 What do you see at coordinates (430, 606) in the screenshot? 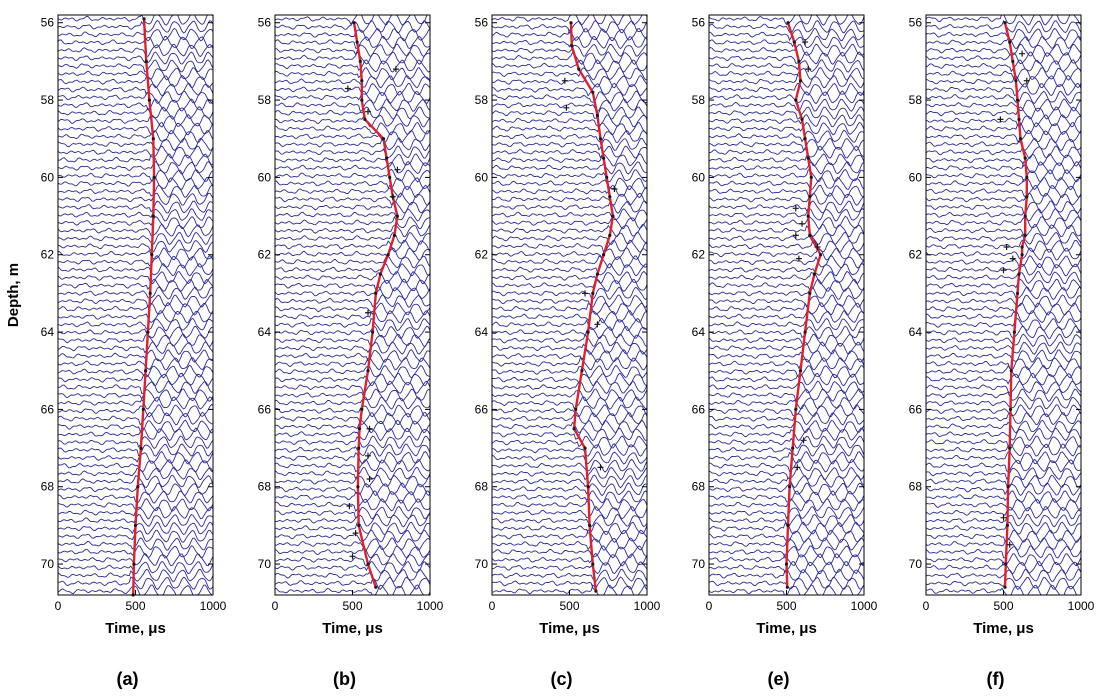
I see `x-tick-label: 1000` at bounding box center [430, 606].